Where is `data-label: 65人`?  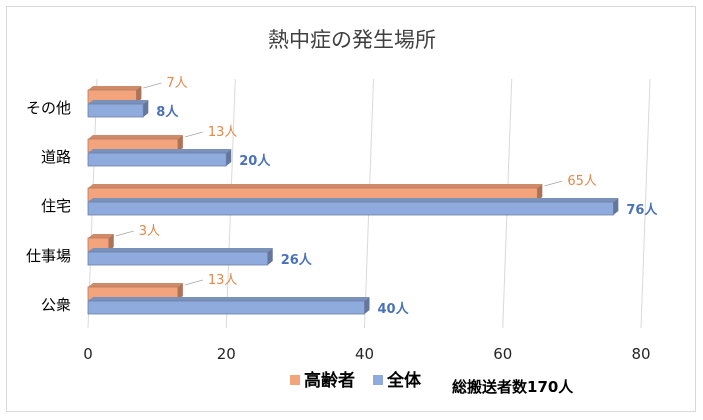 data-label: 65人 is located at coordinates (582, 181).